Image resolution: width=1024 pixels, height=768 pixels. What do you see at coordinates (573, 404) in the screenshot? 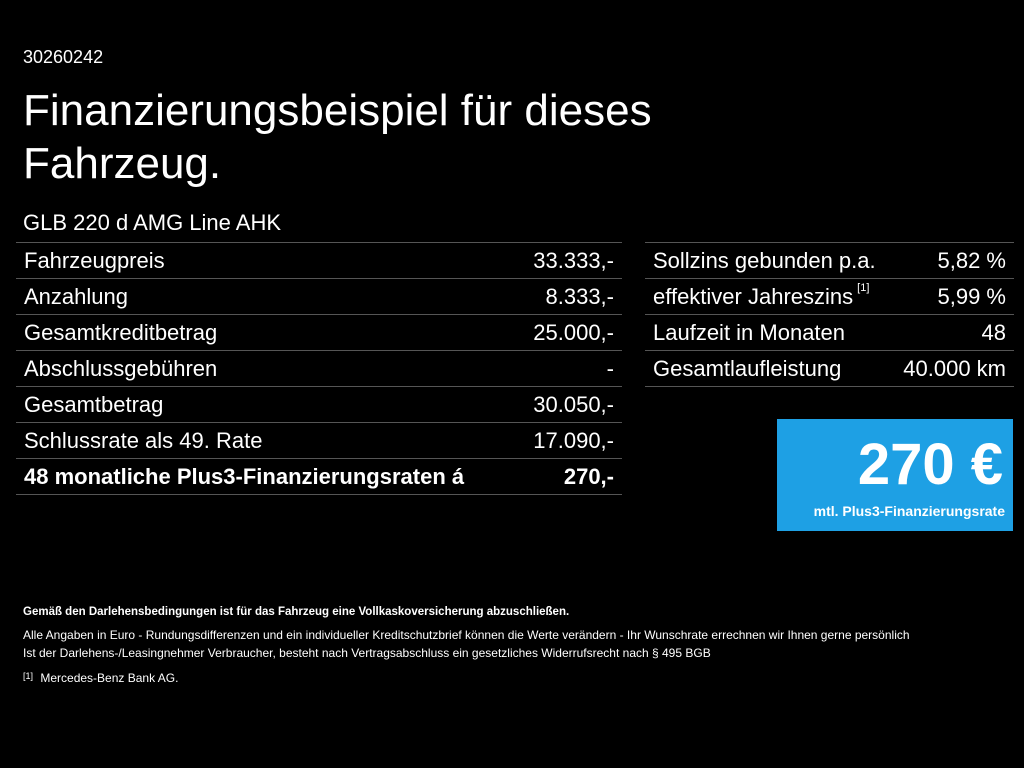
I see `row-value: 30.050,-` at bounding box center [573, 404].